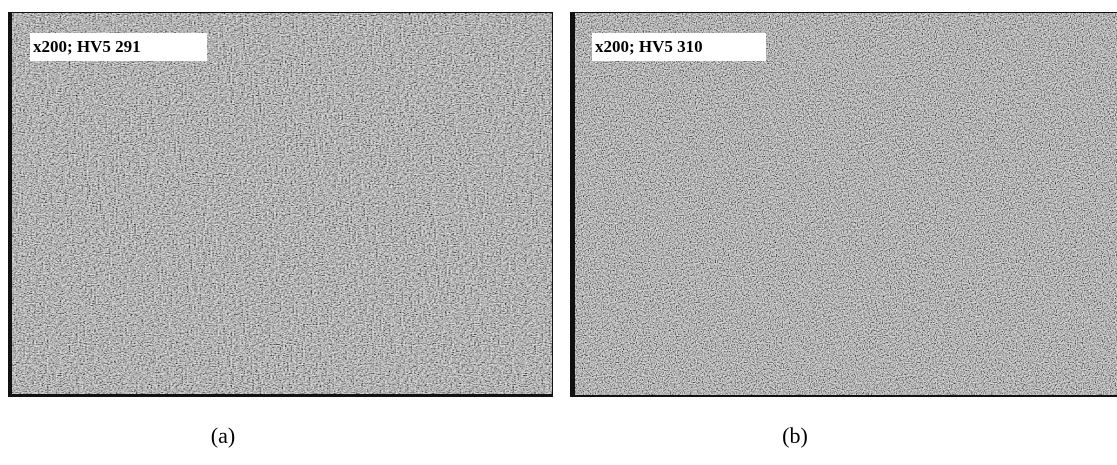  Describe the element at coordinates (649, 46) in the screenshot. I see `image-label: x200; HV5 310` at that location.